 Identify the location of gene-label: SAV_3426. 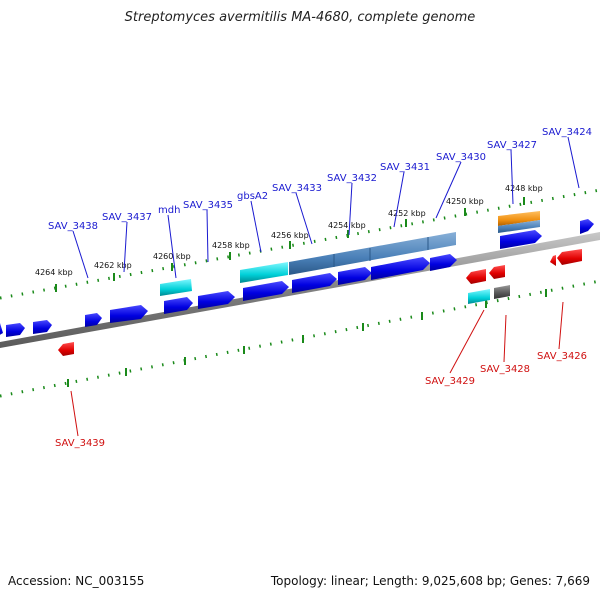
(562, 356).